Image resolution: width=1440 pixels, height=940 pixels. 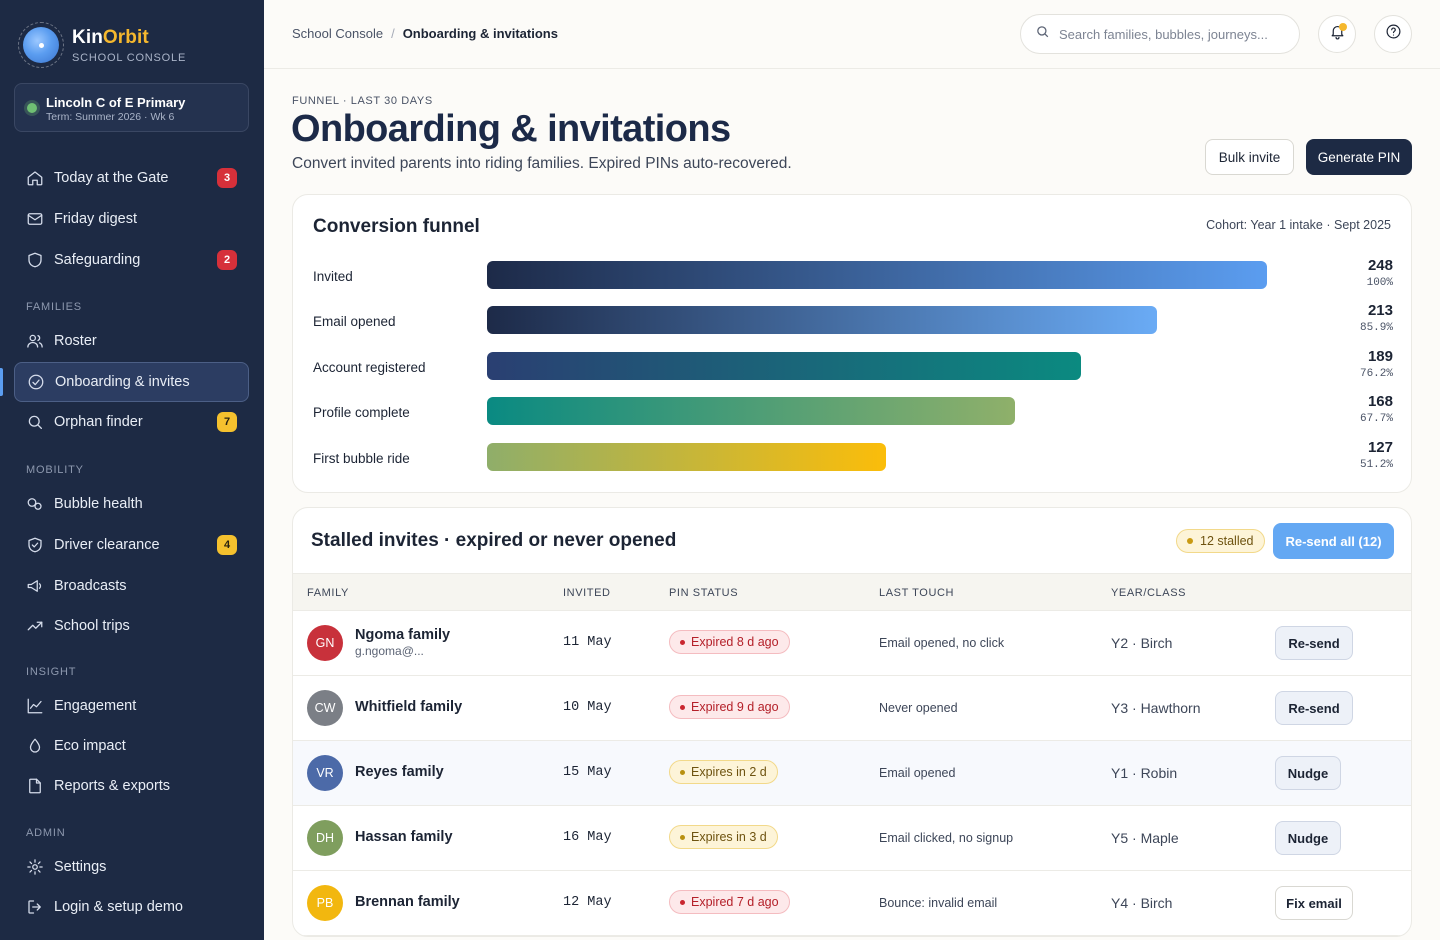 I want to click on sidebar-item-today-at-the-gate: Today at the Gate 3, so click(x=131, y=178).